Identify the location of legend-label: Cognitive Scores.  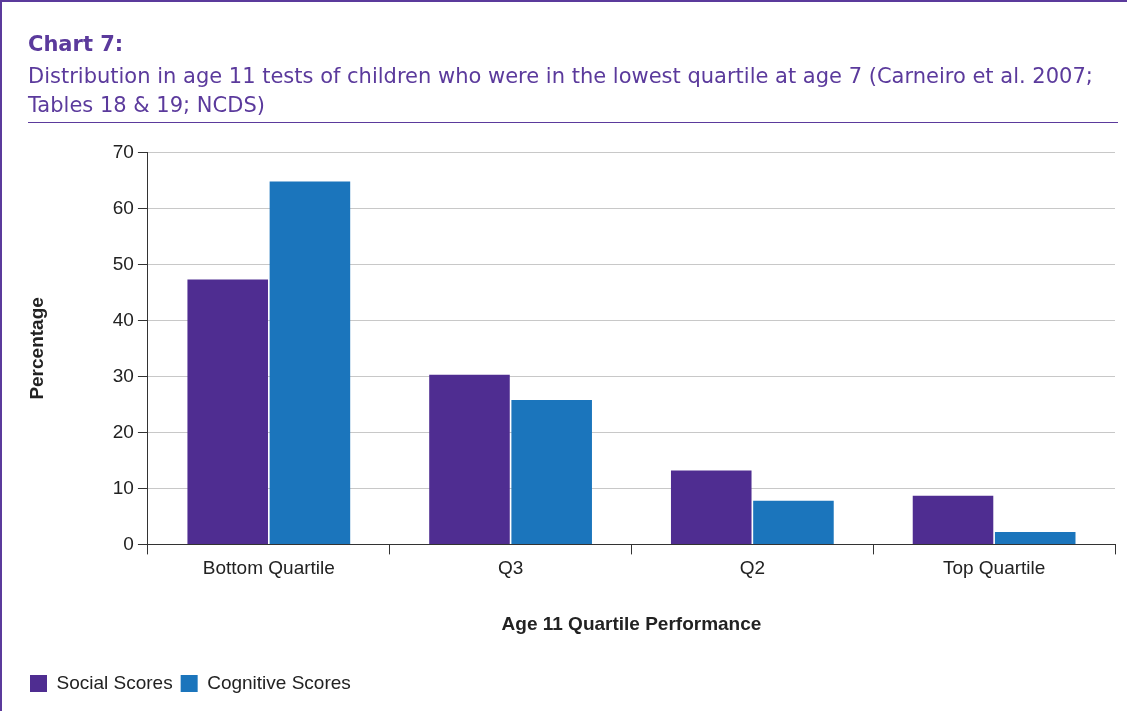
(279, 682).